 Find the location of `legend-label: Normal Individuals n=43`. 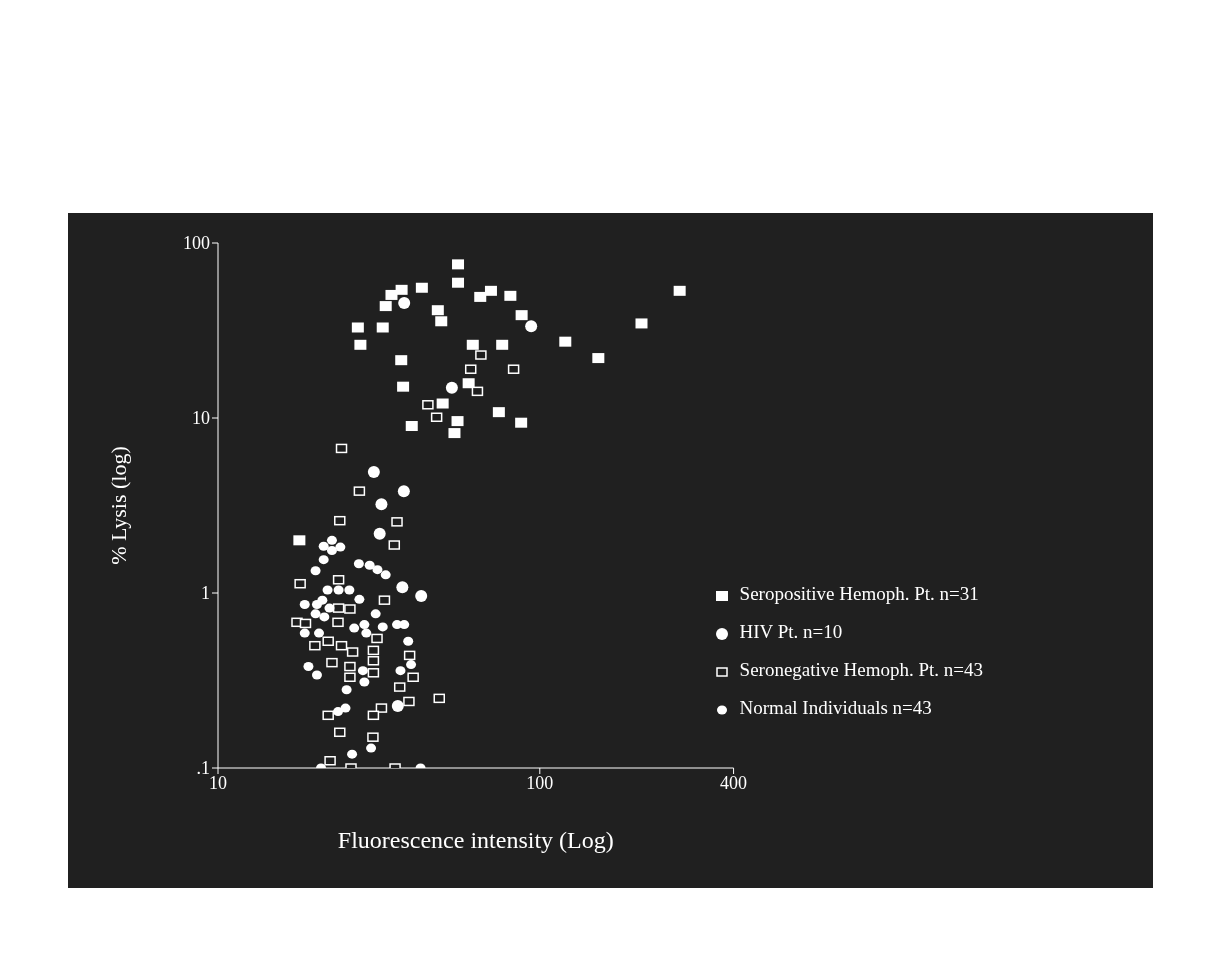

legend-label: Normal Individuals n=43 is located at coordinates (835, 707).